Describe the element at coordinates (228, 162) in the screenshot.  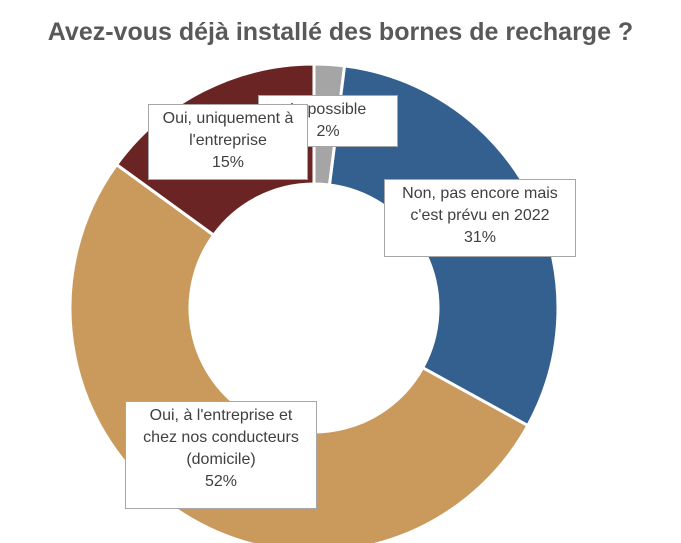
I see `data-label-value: 15%` at that location.